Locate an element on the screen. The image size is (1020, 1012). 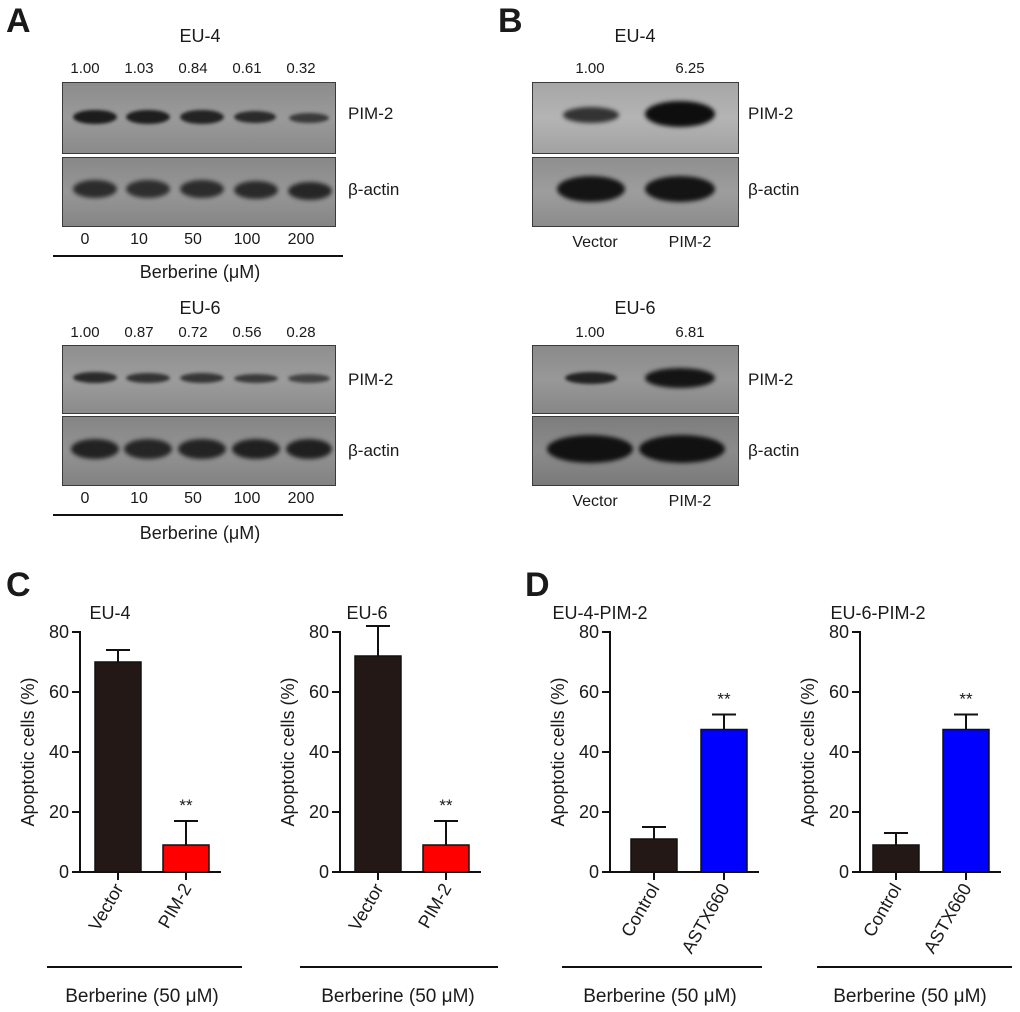
chart-title: EU-6 is located at coordinates (366, 613).